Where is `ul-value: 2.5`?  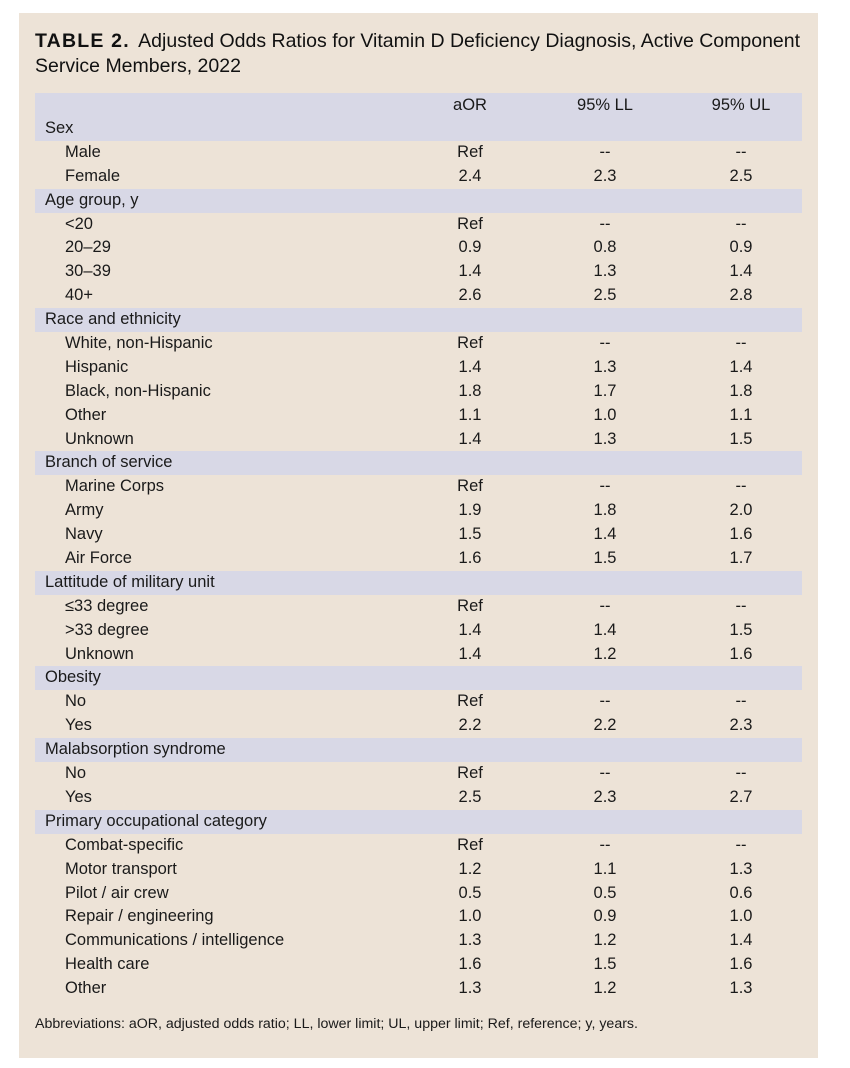 ul-value: 2.5 is located at coordinates (741, 175).